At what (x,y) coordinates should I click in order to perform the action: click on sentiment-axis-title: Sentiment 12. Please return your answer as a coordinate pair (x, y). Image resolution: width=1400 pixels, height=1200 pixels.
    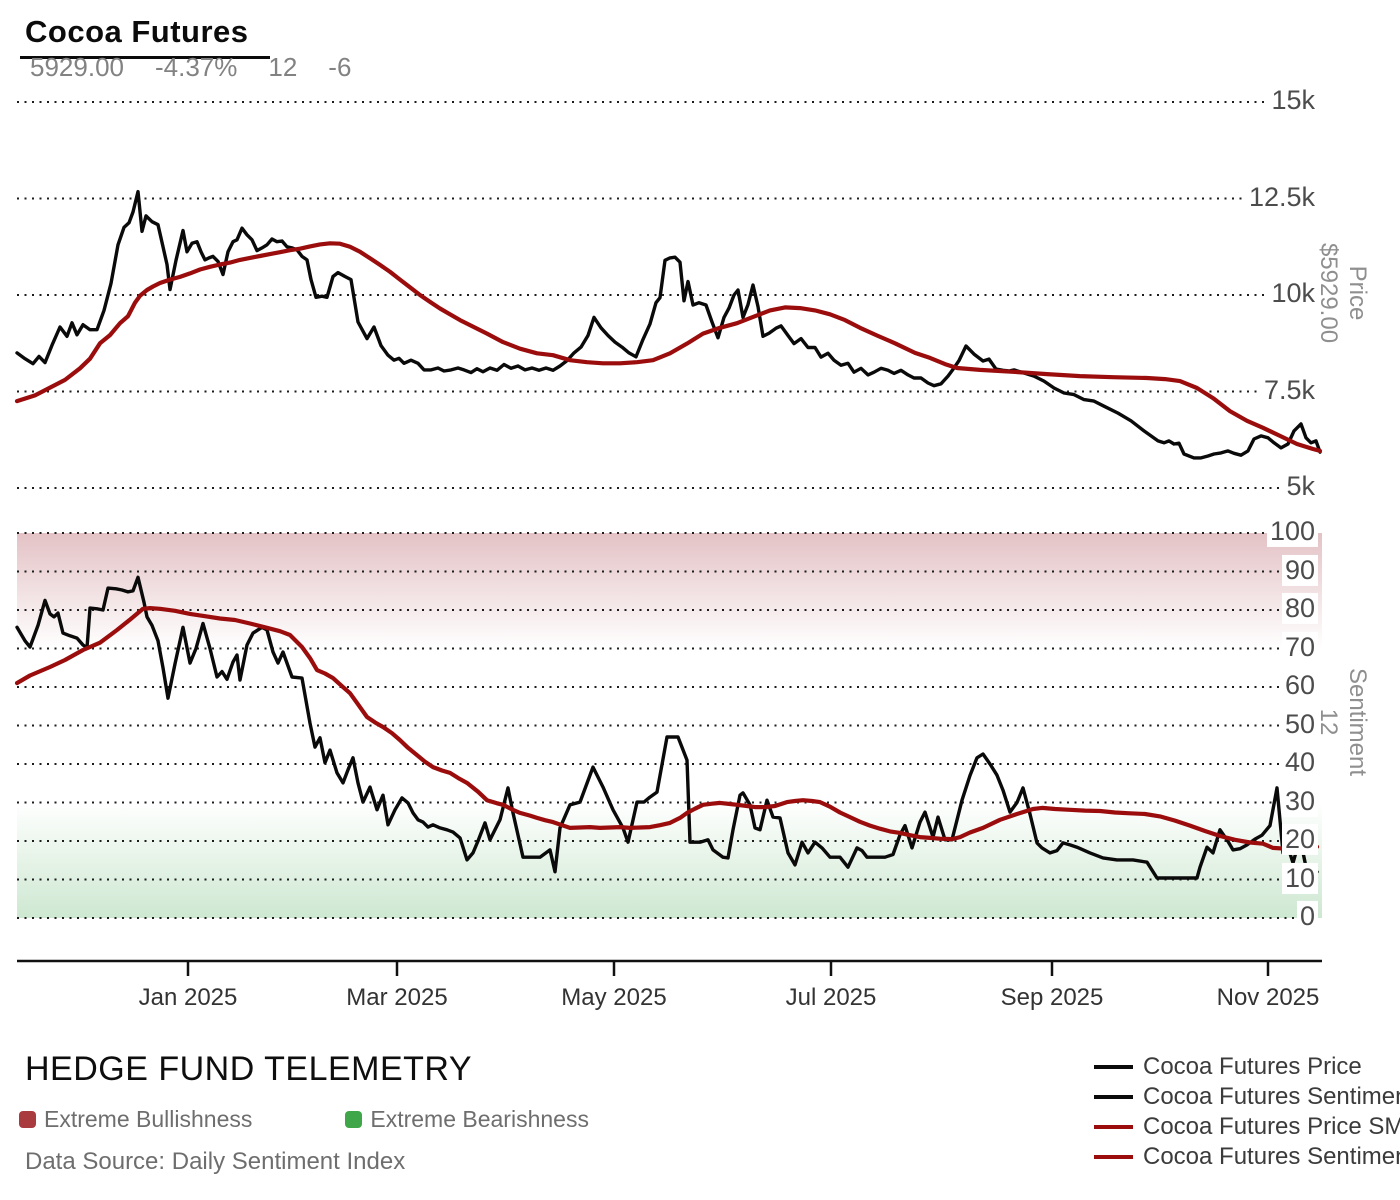
    Looking at the image, I should click on (1343, 722).